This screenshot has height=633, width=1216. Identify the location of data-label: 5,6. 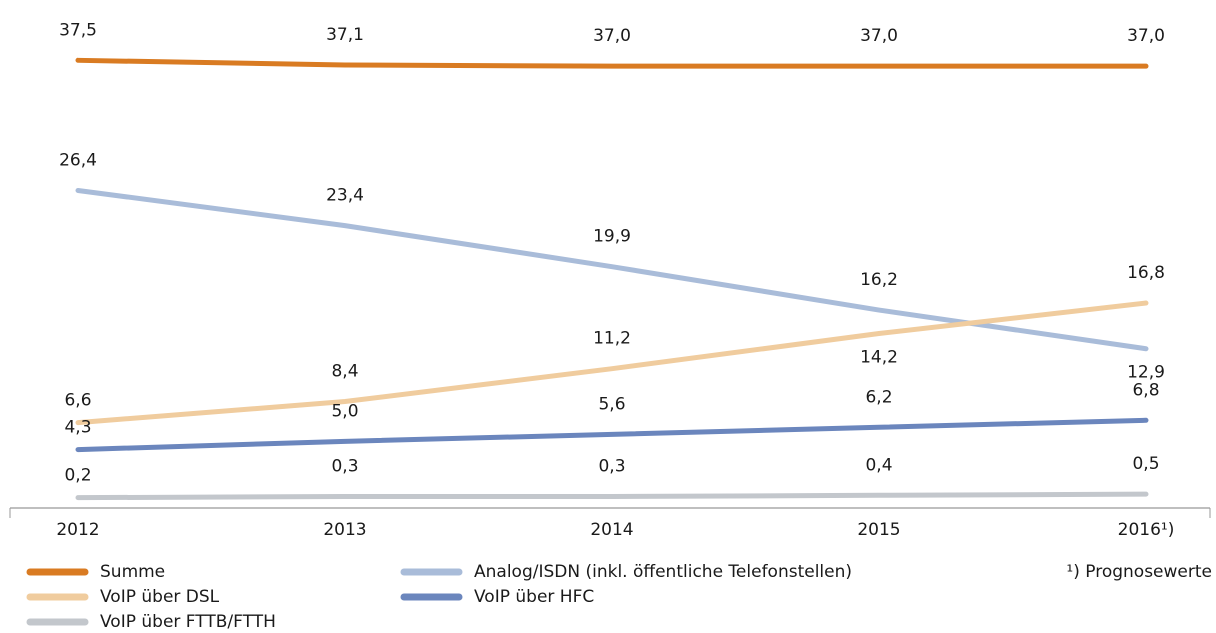
(611, 404).